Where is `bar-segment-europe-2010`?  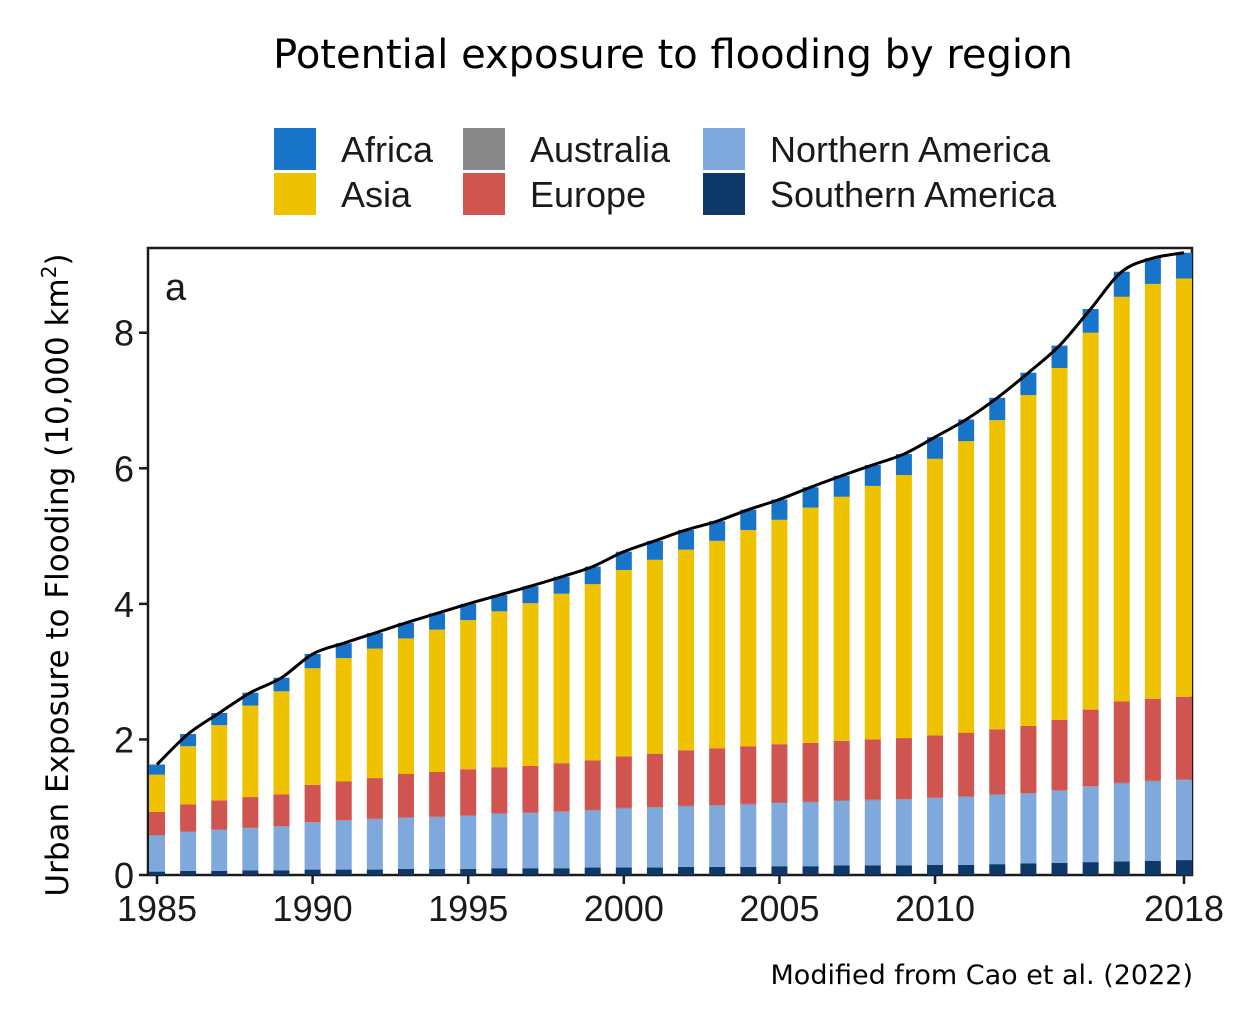 bar-segment-europe-2010 is located at coordinates (935, 766).